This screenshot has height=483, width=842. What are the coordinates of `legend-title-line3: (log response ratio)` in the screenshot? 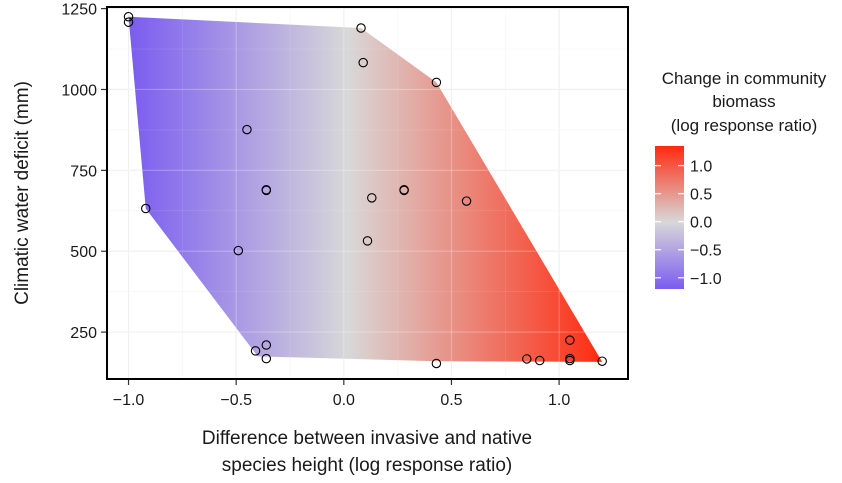 It's located at (744, 125).